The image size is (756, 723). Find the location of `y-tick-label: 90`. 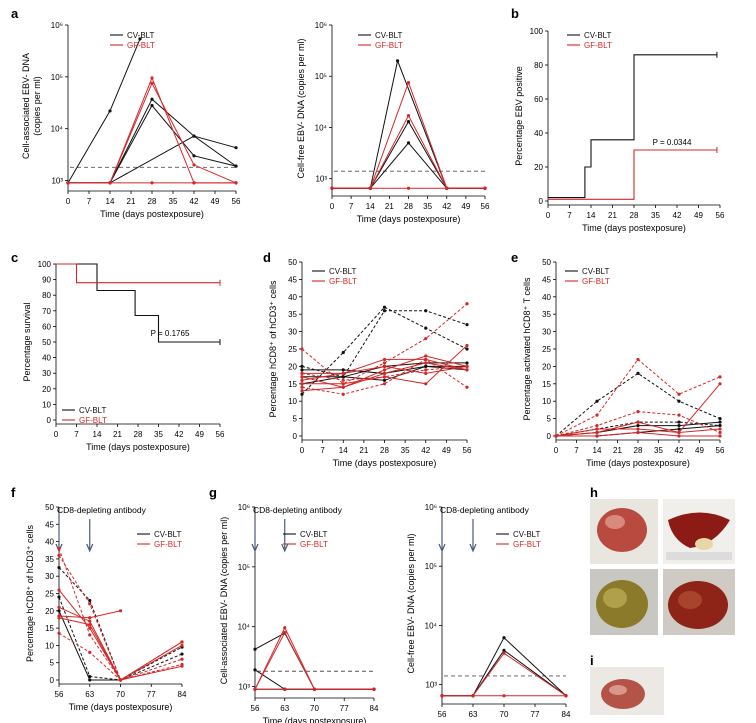

y-tick-label: 90 is located at coordinates (46, 280).